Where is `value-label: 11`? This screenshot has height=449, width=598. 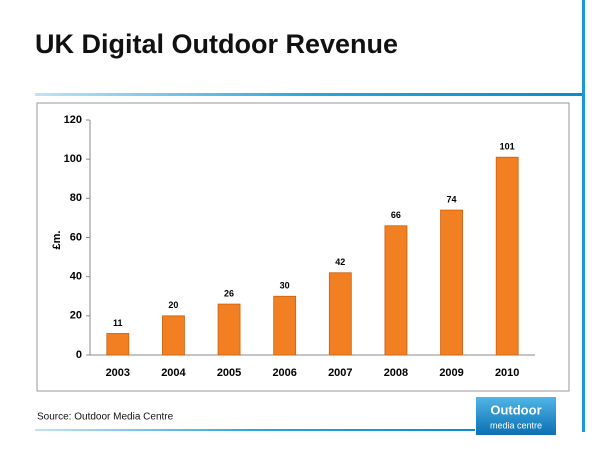 value-label: 11 is located at coordinates (118, 323).